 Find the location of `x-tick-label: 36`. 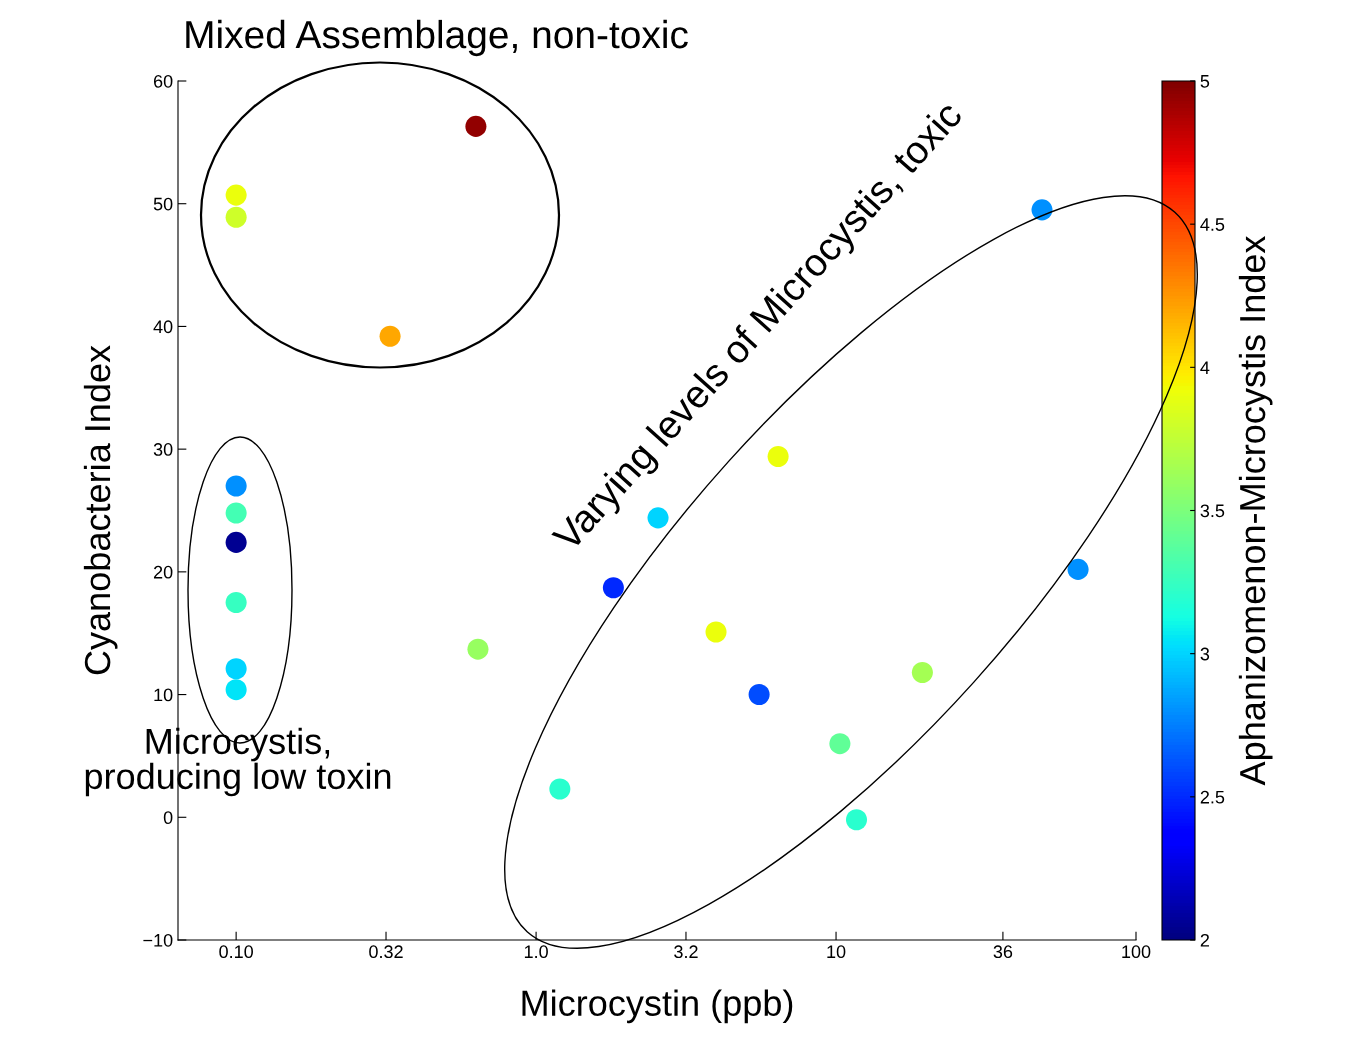

x-tick-label: 36 is located at coordinates (1003, 952).